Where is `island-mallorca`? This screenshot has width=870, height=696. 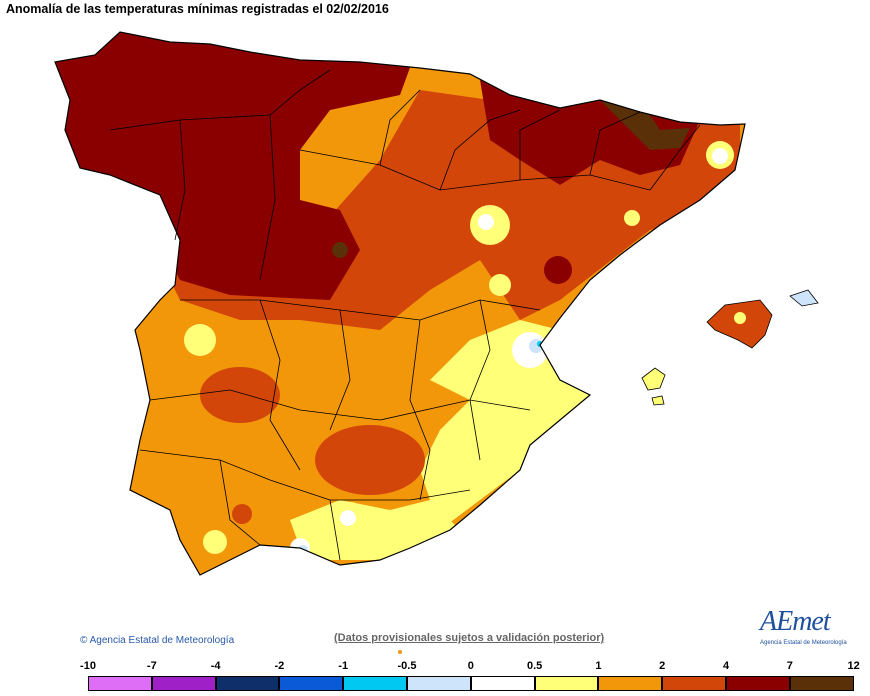 island-mallorca is located at coordinates (739, 324).